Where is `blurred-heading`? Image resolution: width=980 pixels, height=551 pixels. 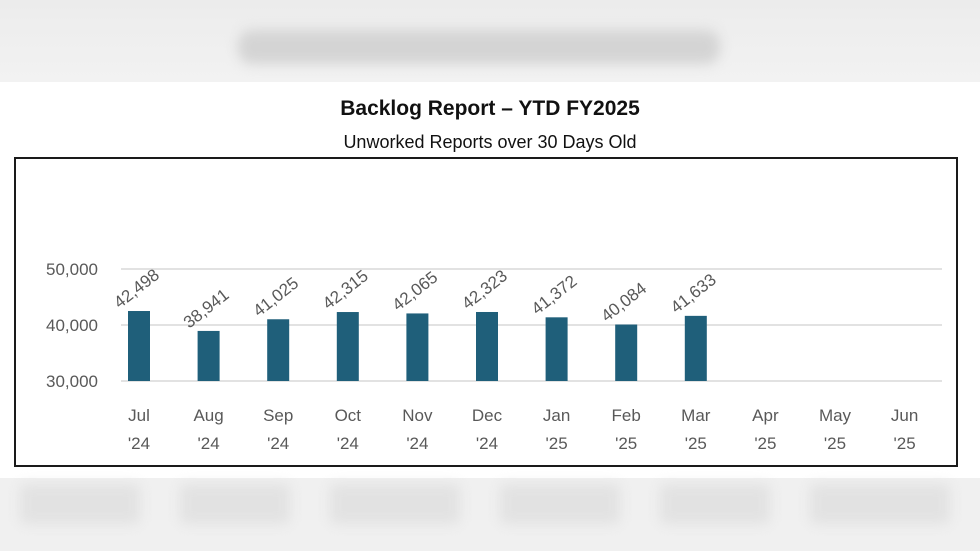 blurred-heading is located at coordinates (479, 47).